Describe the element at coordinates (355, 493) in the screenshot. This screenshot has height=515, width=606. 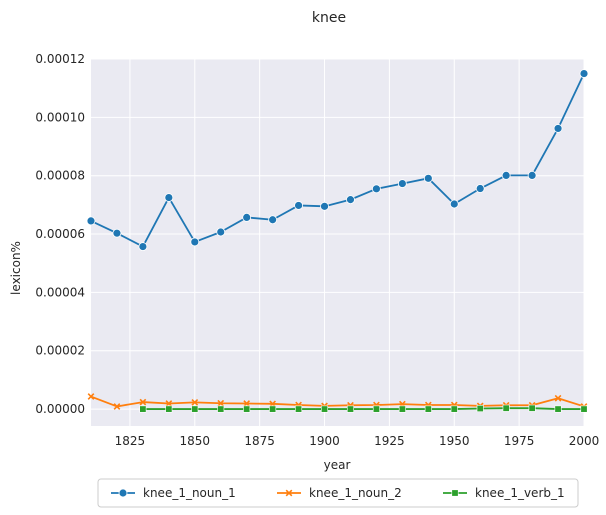
I see `legend-label: knee_1_noun_2` at that location.